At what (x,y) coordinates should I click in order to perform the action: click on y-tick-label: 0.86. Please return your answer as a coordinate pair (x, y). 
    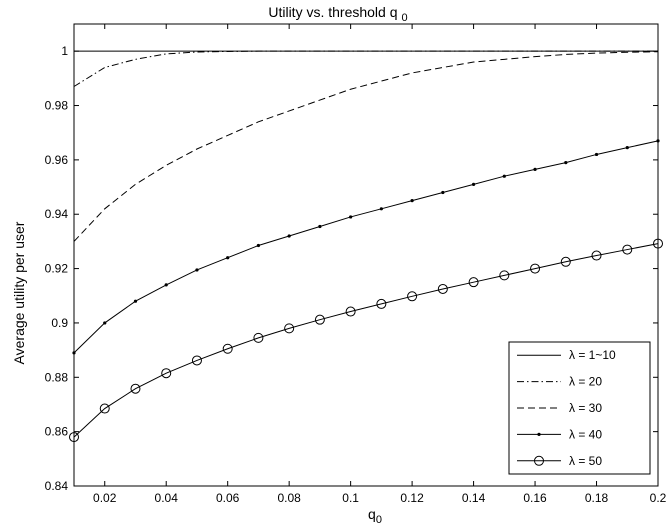
    Looking at the image, I should click on (57, 432).